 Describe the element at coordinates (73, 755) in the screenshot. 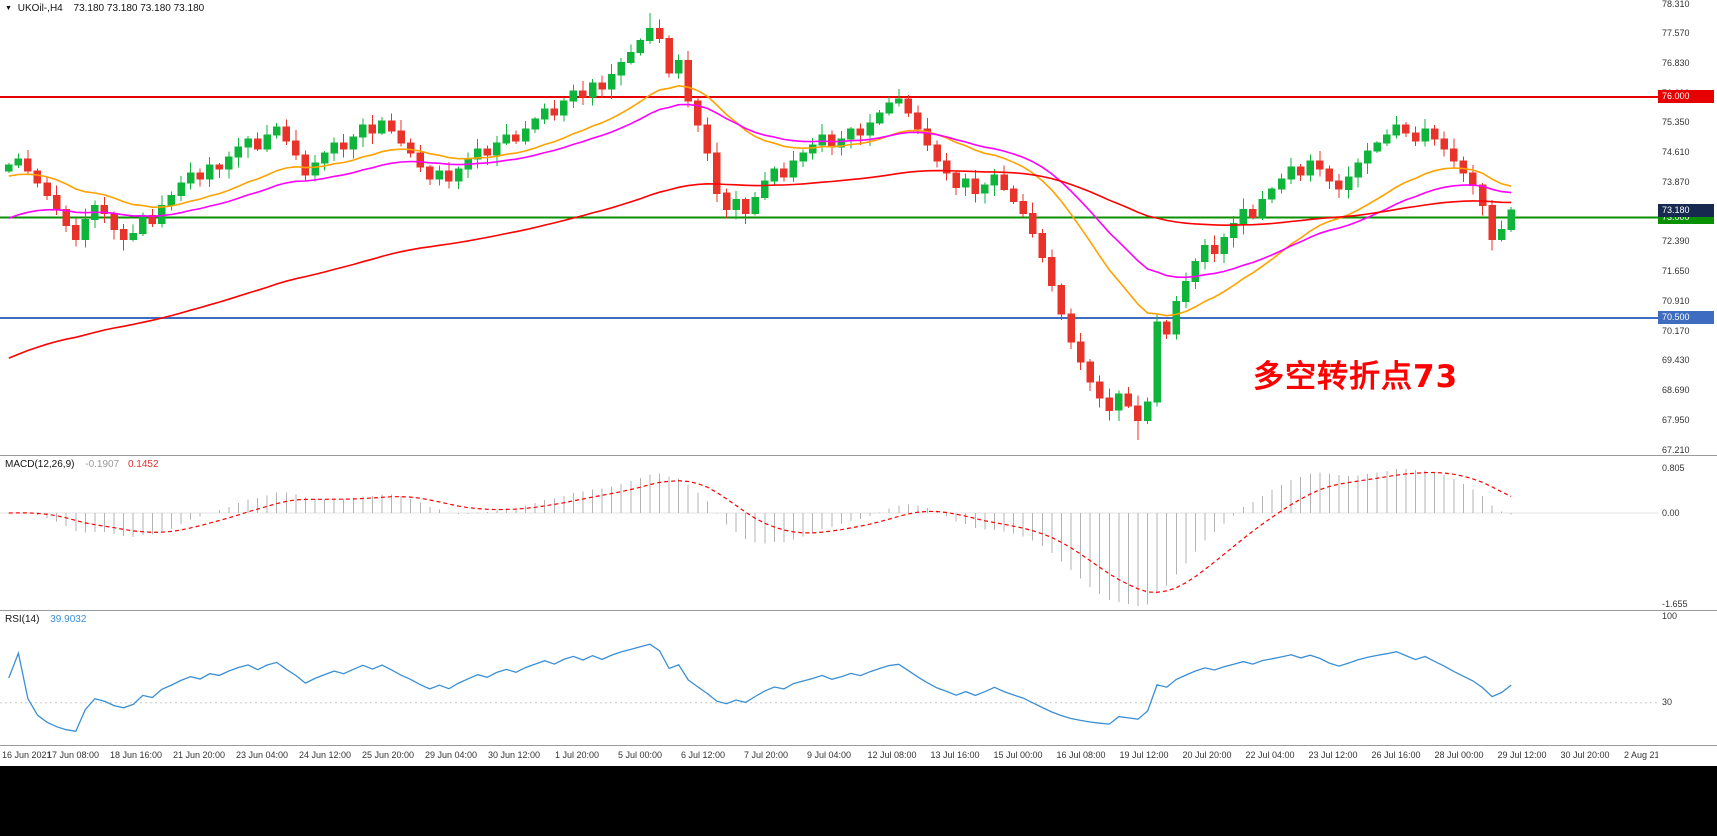

I see `time-tick-label: 17 Jun 08:00` at that location.